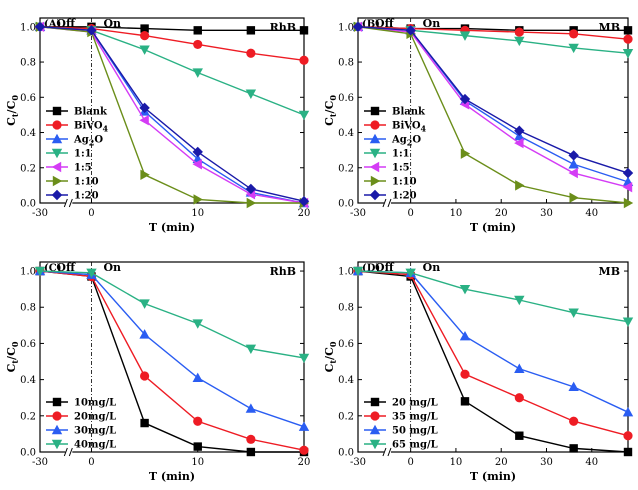 The image size is (638, 490). I want to click on legend-label: 1:20, so click(86, 196).